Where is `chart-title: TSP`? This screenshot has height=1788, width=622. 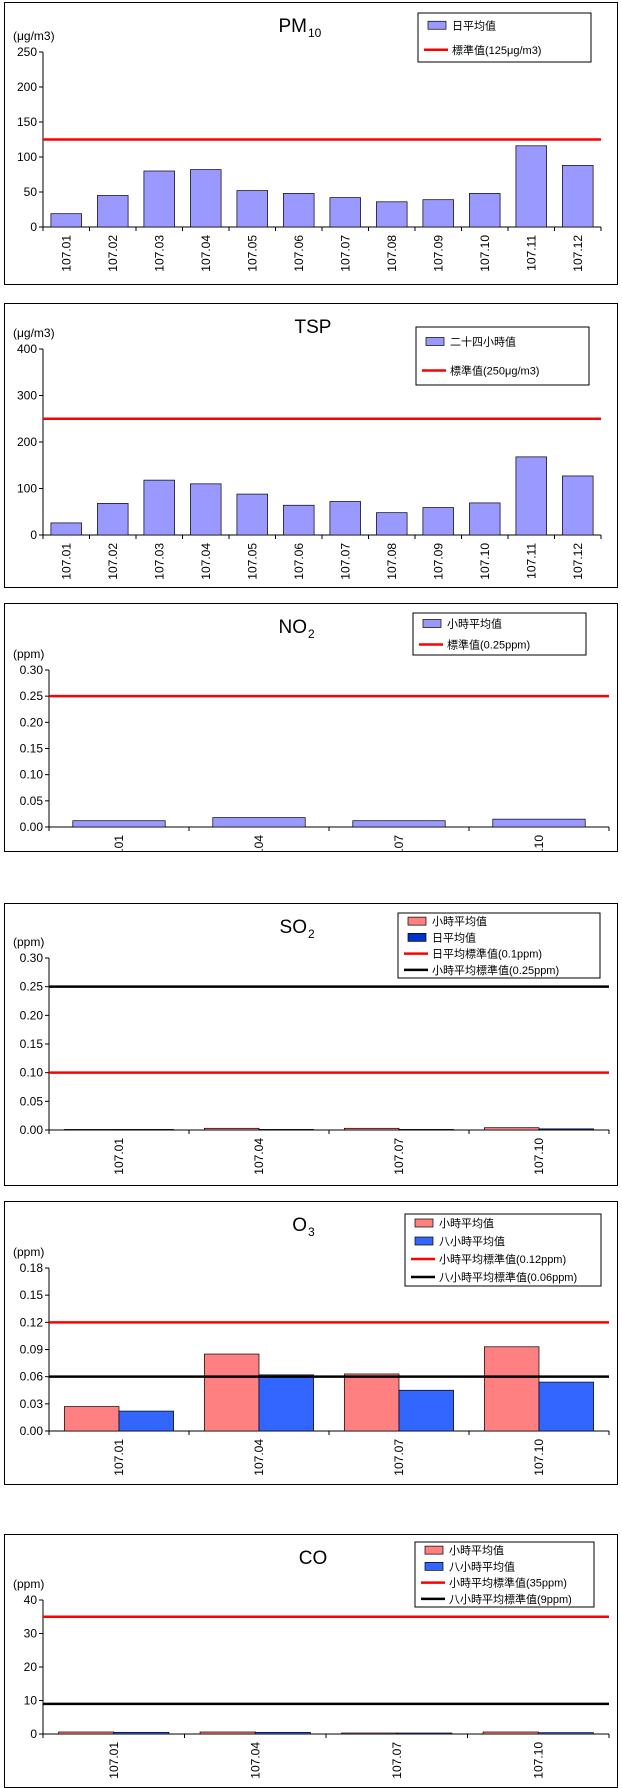
chart-title: TSP is located at coordinates (313, 327).